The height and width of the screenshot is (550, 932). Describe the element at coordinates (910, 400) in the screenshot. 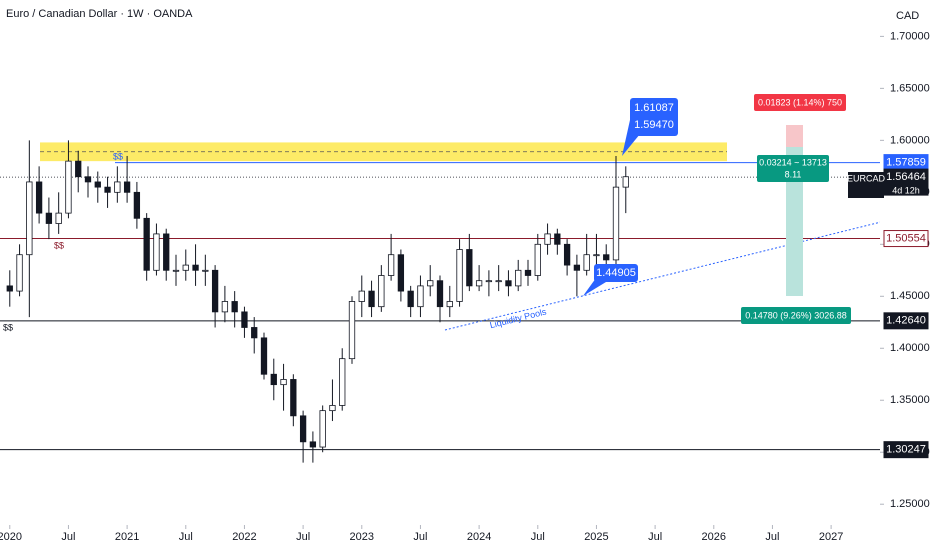

I see `y-tick-label: 1.35000` at that location.